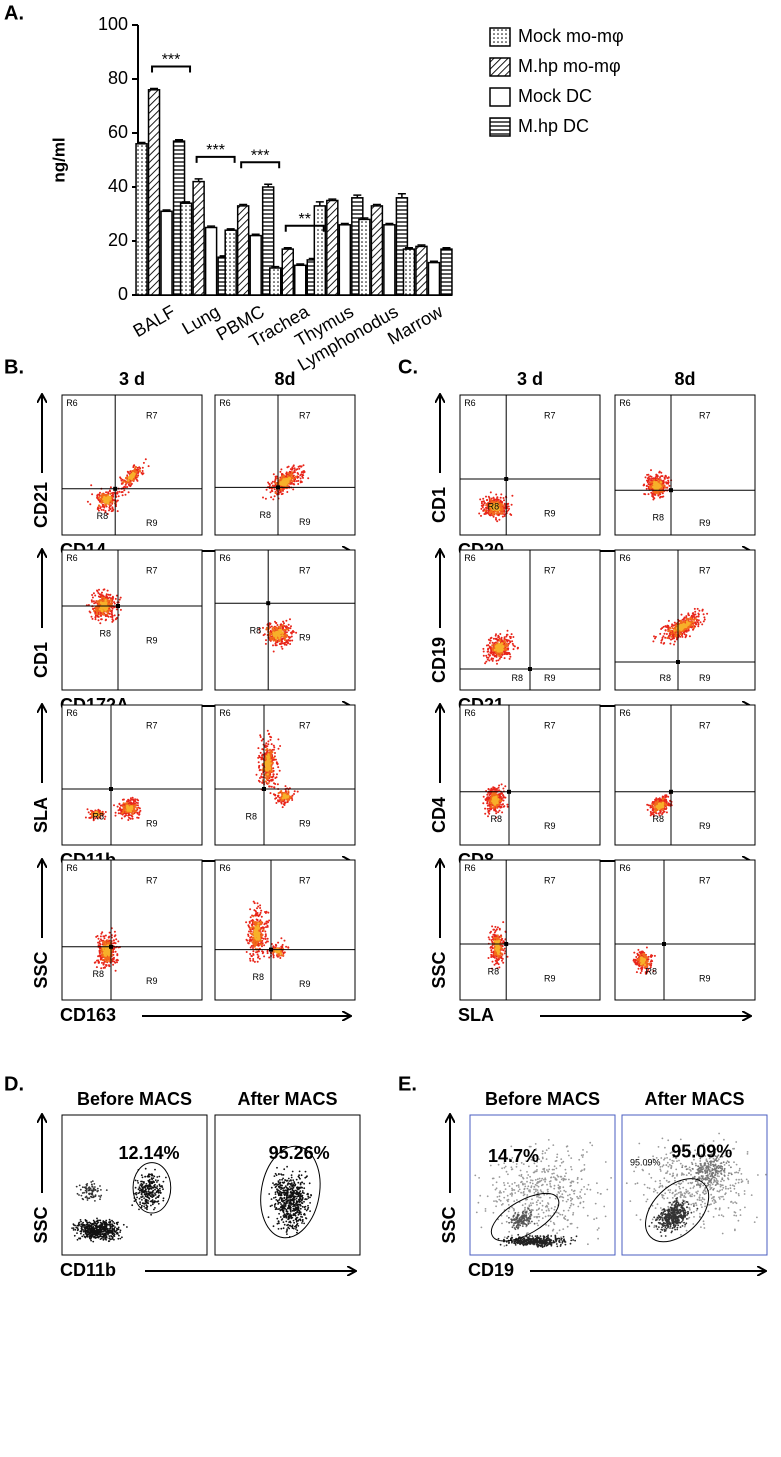 This screenshot has width=781, height=1457. What do you see at coordinates (132, 620) in the screenshot?
I see `plot-frame` at bounding box center [132, 620].